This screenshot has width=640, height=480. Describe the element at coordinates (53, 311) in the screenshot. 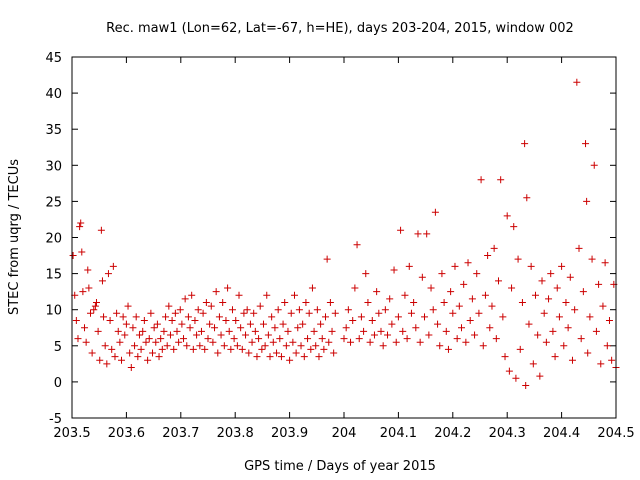

I see `y-tick-label: 10` at that location.